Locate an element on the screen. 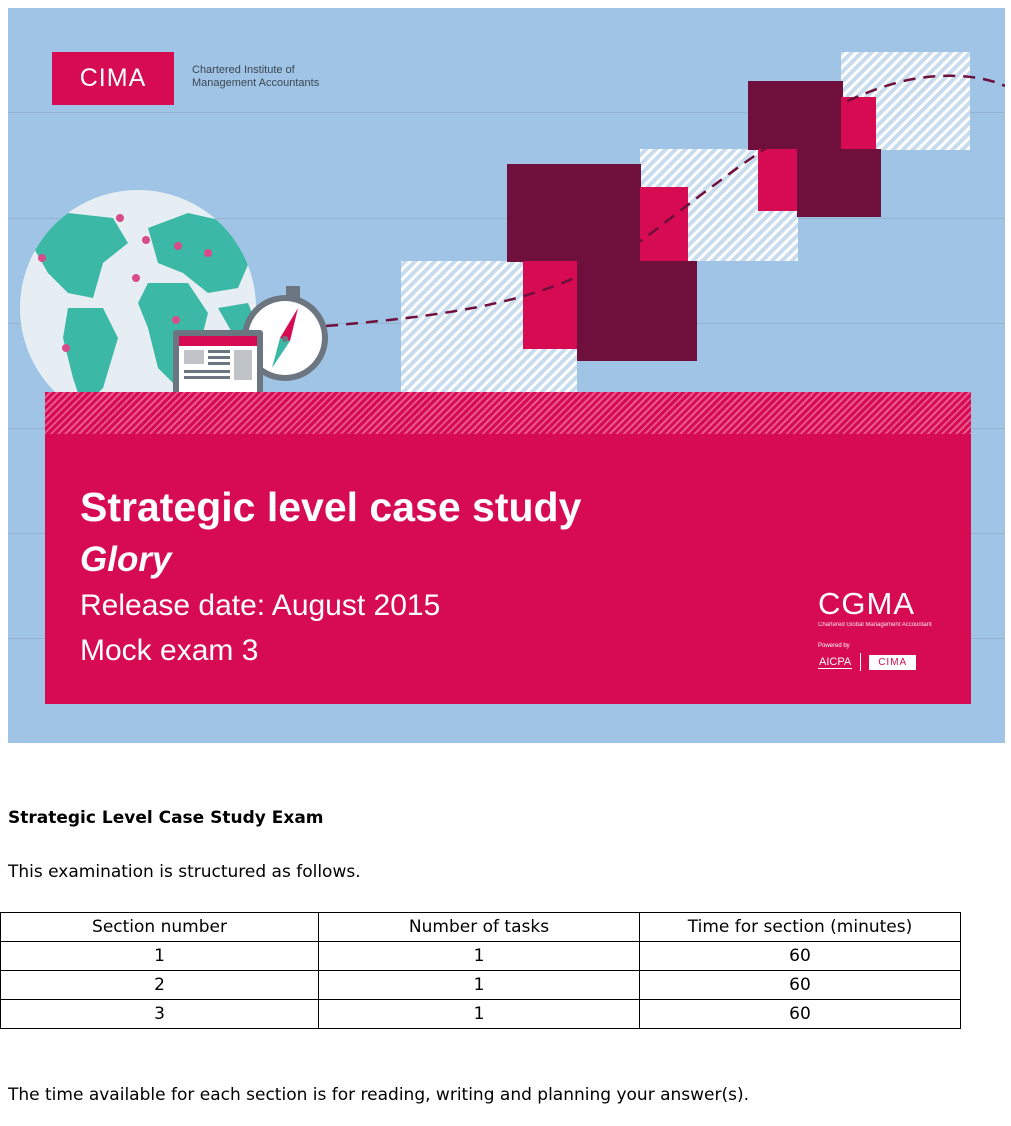 The height and width of the screenshot is (1126, 1011). table-row: 1 1 60 is located at coordinates (480, 956).